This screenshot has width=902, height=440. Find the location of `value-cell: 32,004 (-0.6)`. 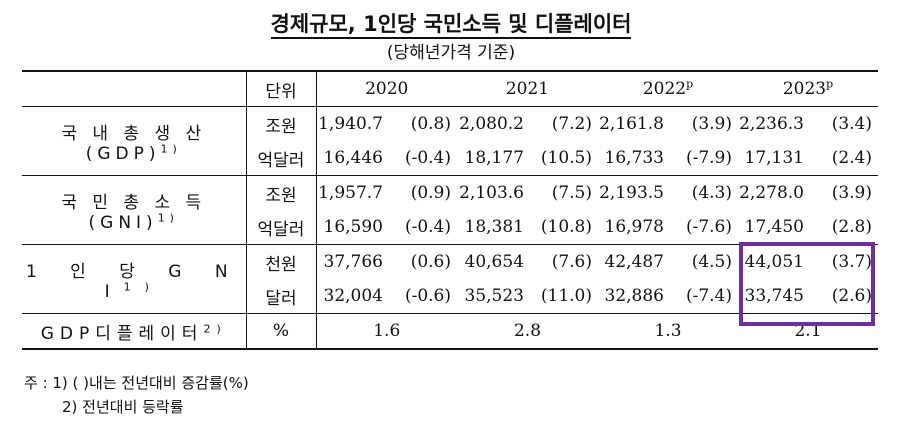

value-cell: 32,004 (-0.6) is located at coordinates (387, 296).